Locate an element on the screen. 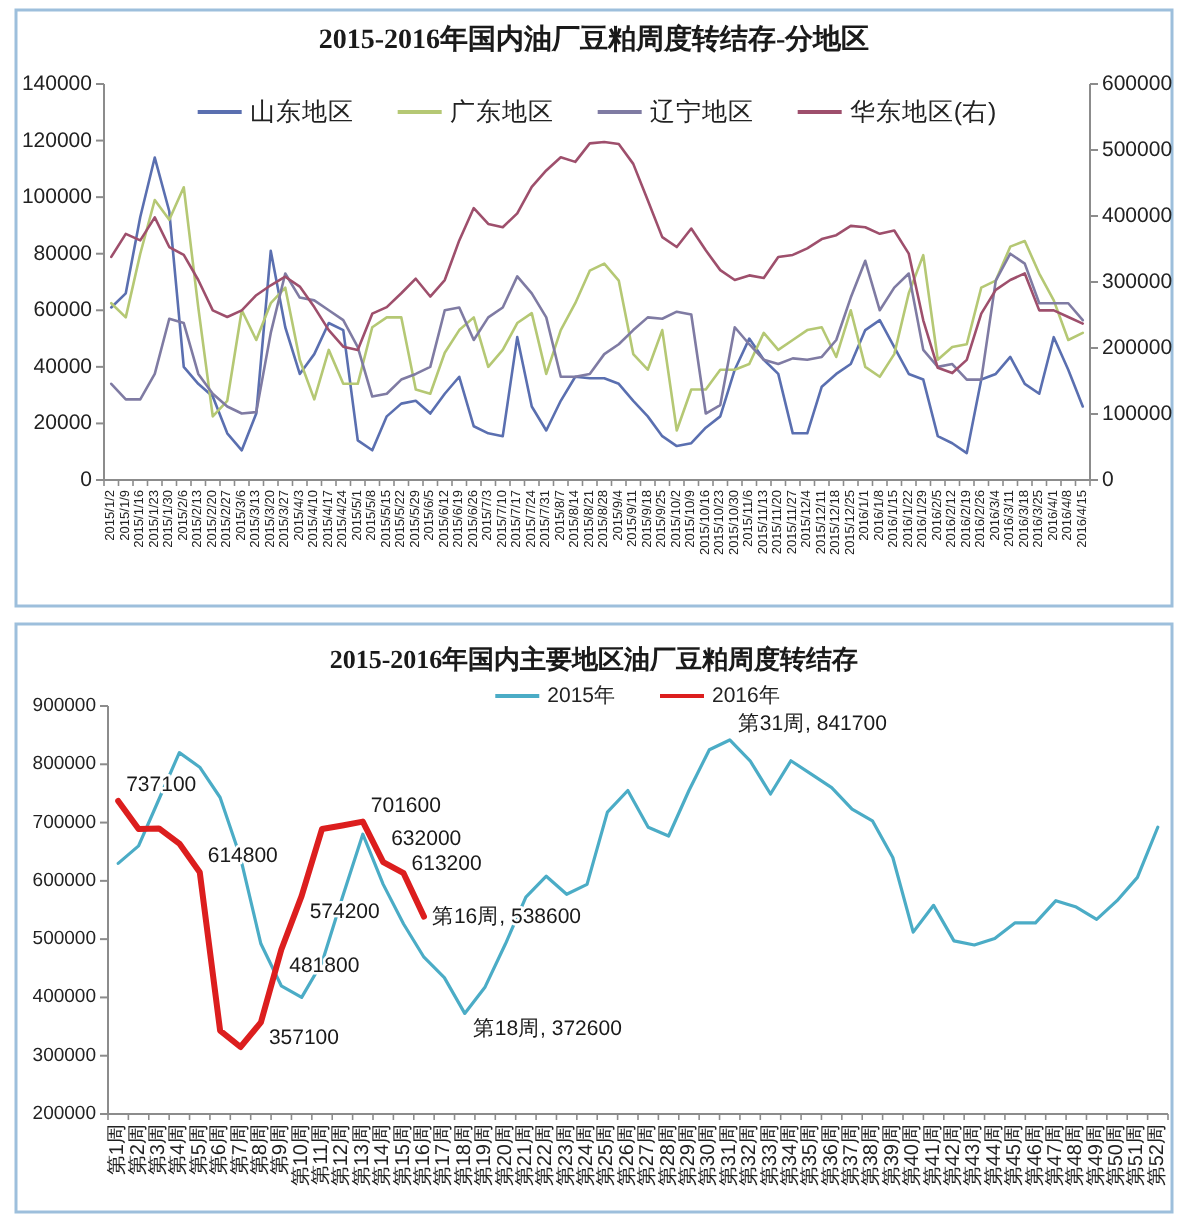  y2-tick-label: 600000 is located at coordinates (1137, 84).